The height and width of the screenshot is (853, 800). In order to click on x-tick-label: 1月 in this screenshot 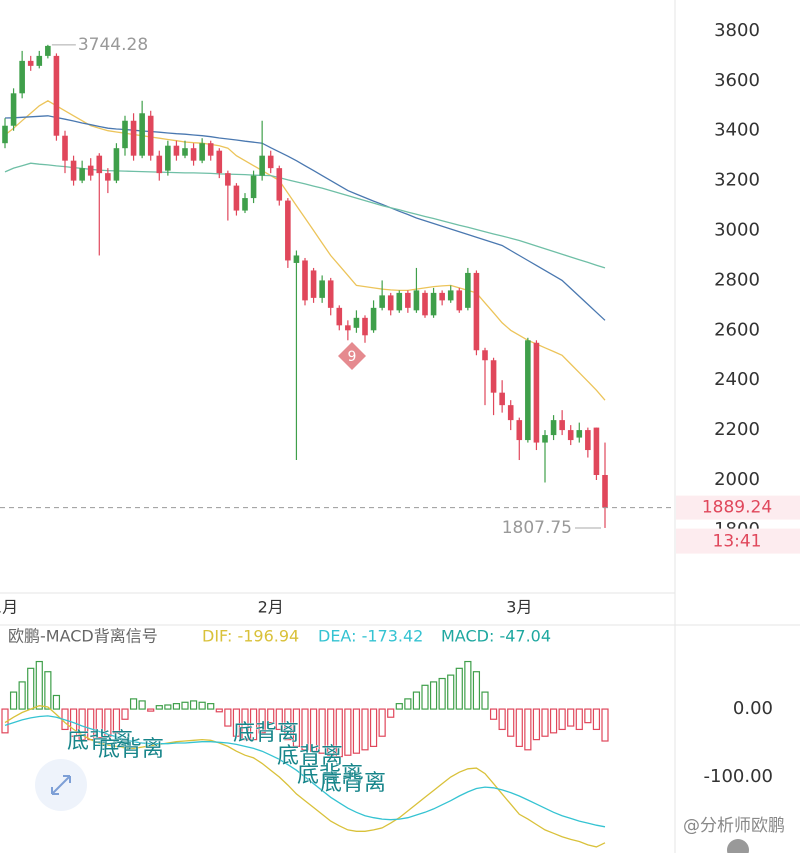, I will do `click(9, 607)`.